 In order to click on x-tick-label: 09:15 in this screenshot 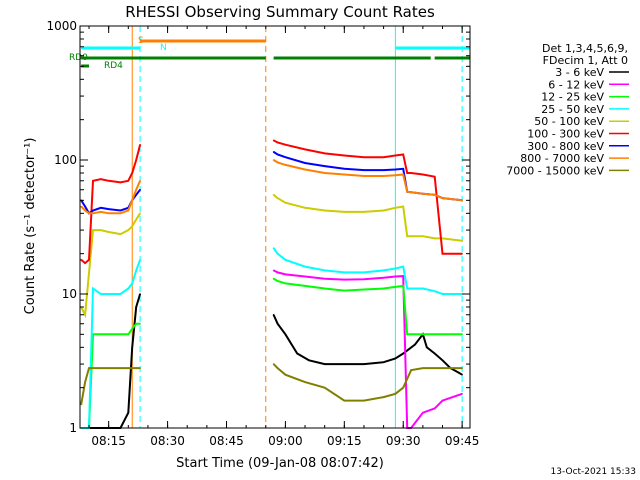, I will do `click(344, 441)`.